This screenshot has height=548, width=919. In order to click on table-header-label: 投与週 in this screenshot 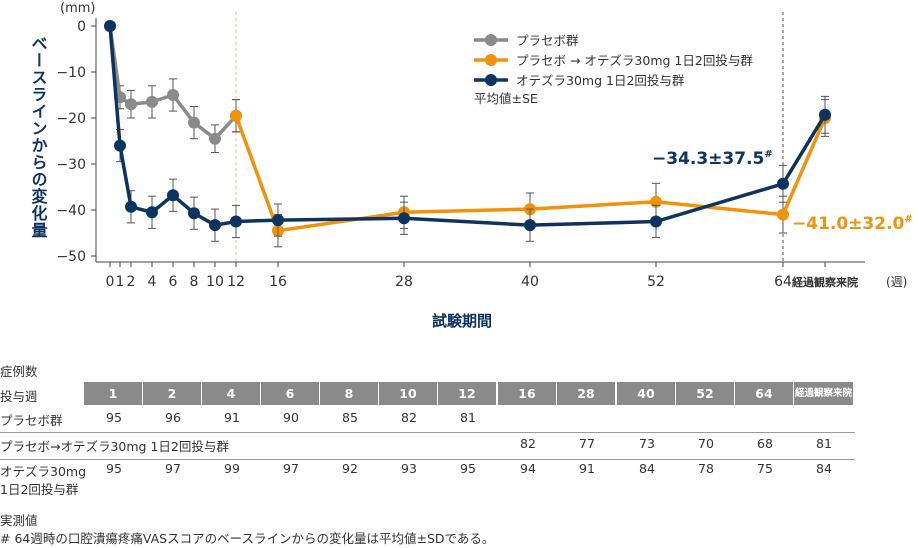, I will do `click(19, 396)`.